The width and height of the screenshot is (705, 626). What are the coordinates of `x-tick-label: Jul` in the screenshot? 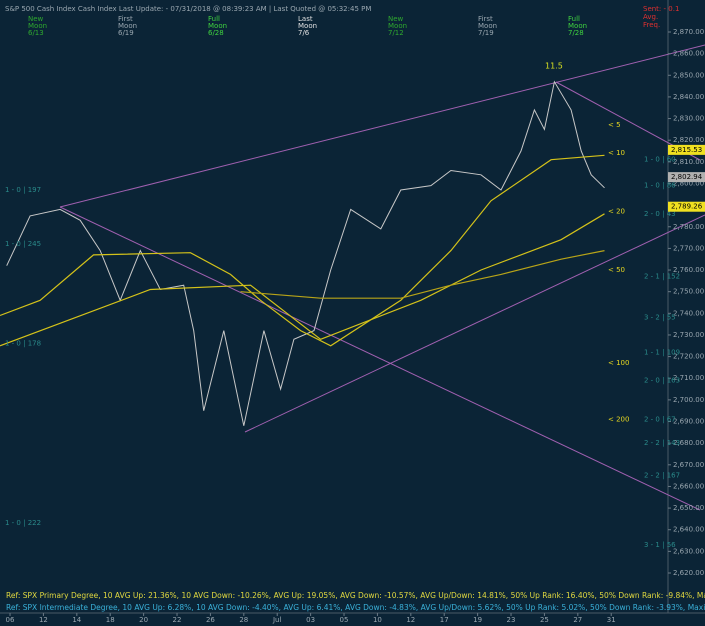 It's located at (277, 620).